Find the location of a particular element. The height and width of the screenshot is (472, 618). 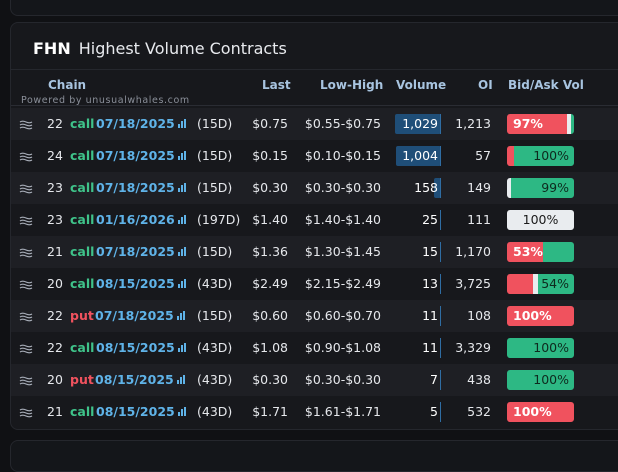

option-type: put is located at coordinates (82, 315).